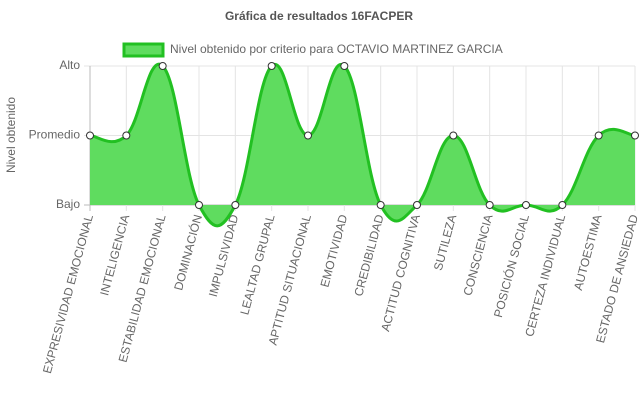 This screenshot has height=411, width=639. I want to click on x-tick-label: DOMINACIÓN, so click(187, 252).